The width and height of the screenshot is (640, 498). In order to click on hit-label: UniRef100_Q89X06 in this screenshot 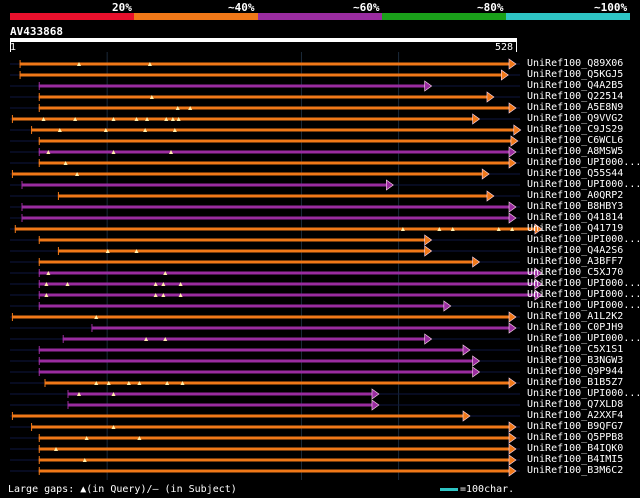, I will do `click(575, 63)`.